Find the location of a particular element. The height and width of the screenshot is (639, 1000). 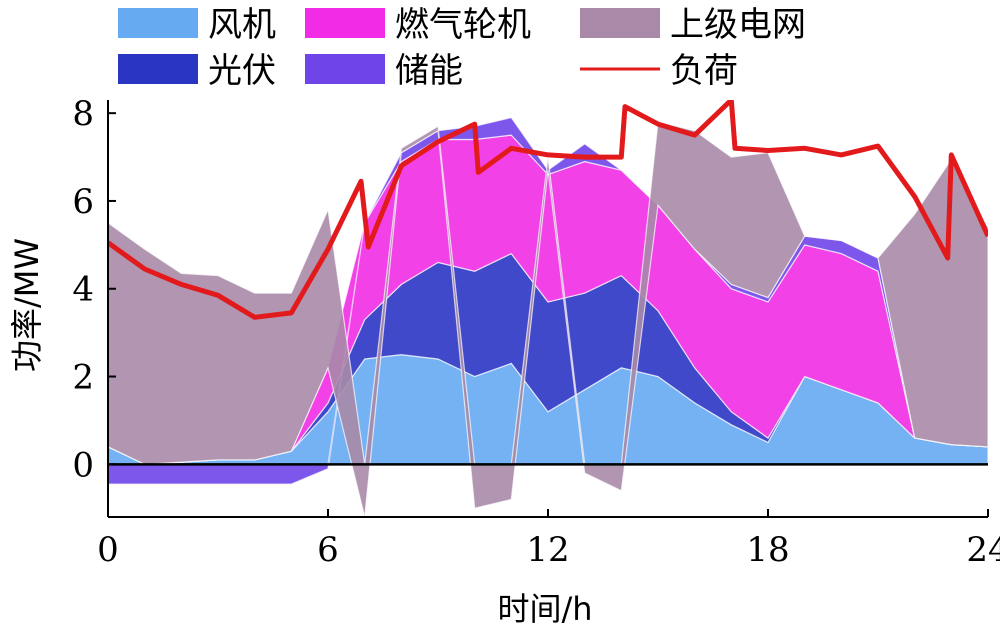

y-tick-label: 4 is located at coordinates (83, 290).